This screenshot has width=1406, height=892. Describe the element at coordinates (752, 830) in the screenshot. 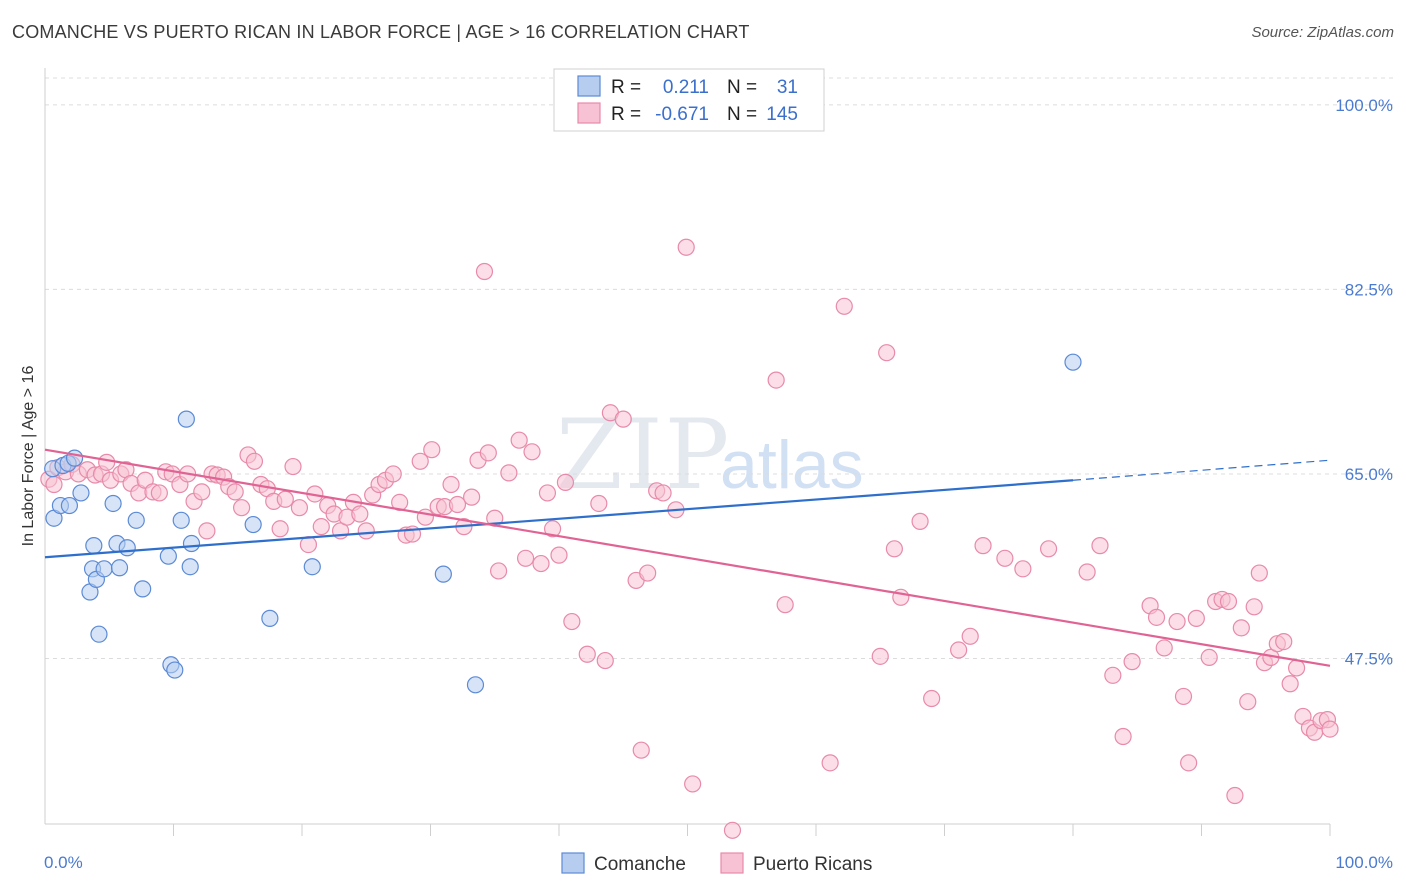

I see `x-tick-marks` at that location.